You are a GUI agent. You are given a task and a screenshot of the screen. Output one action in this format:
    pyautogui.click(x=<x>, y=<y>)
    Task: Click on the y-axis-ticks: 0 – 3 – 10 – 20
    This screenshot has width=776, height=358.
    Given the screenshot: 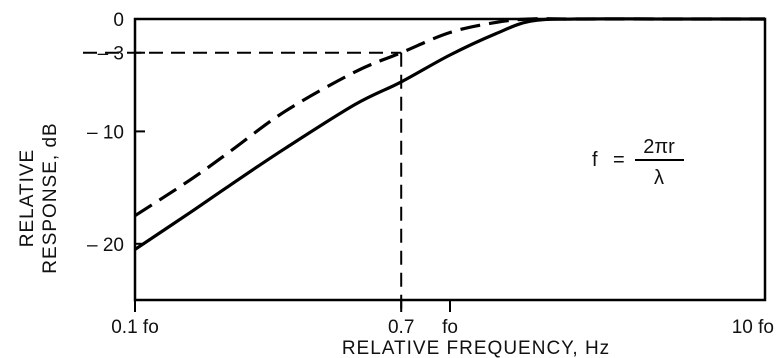 What is the action you would take?
    pyautogui.click(x=116, y=133)
    